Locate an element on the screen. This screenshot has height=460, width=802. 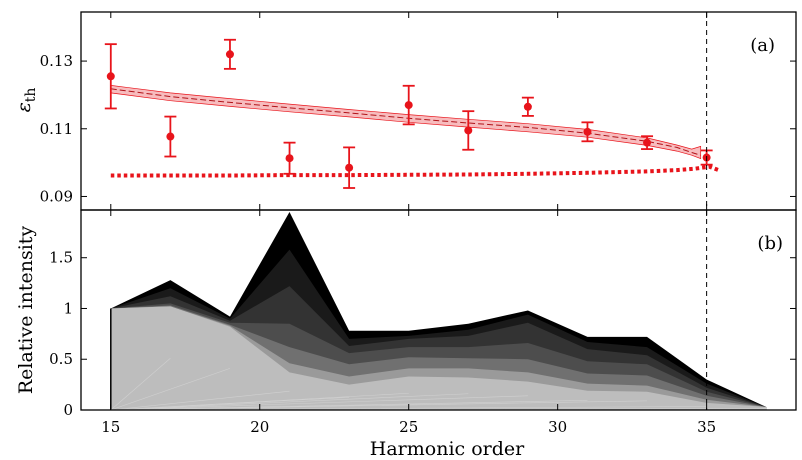
theory-band is located at coordinates (406, 122).